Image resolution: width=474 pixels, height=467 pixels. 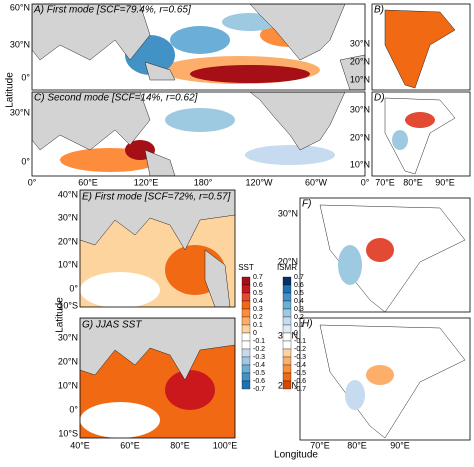 I want to click on colorbar-tick: -0.7, so click(x=300, y=389).